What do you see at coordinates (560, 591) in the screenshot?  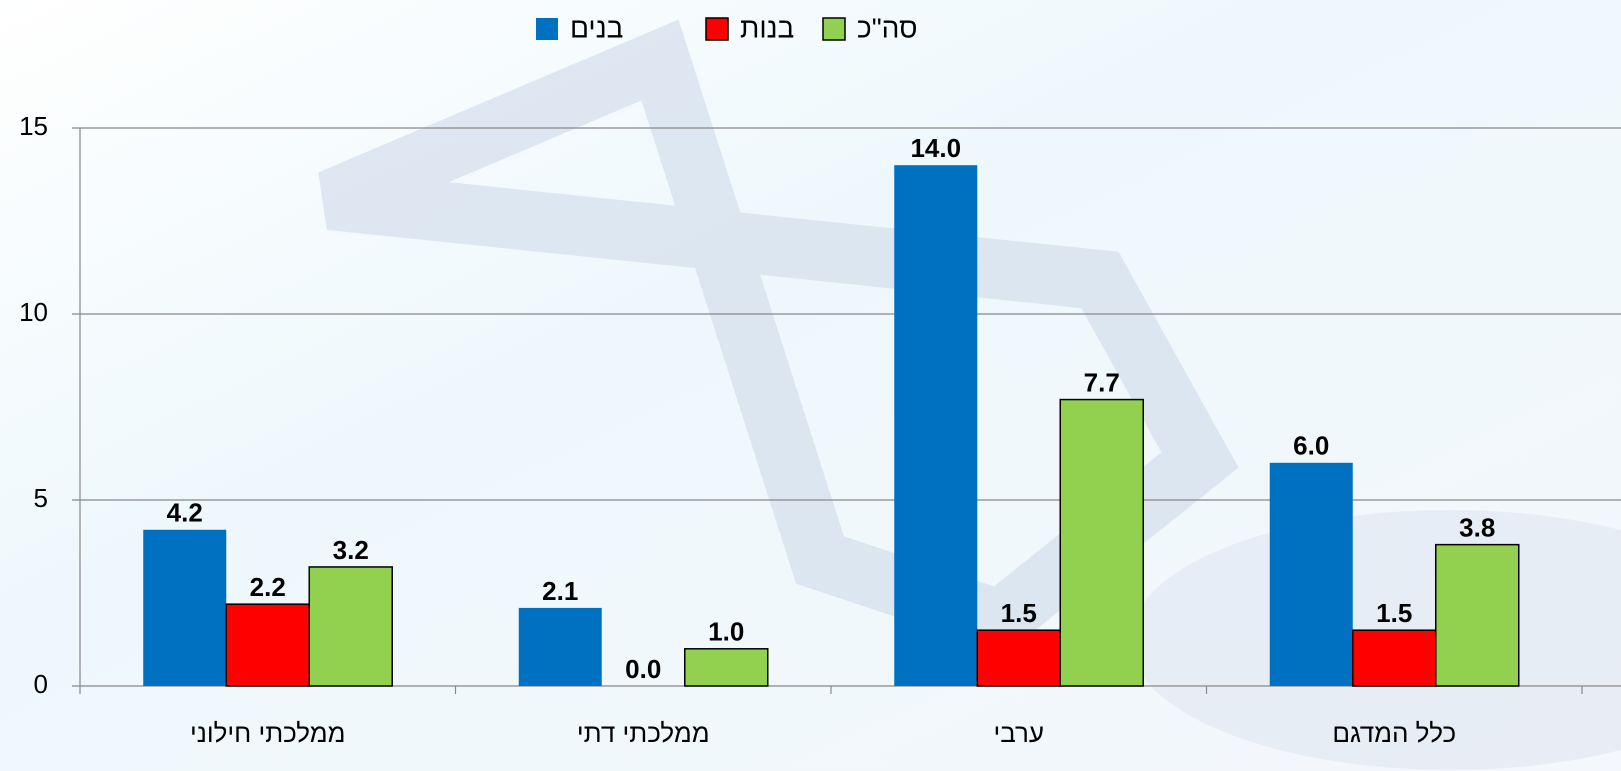 I see `value-label: 2.1` at bounding box center [560, 591].